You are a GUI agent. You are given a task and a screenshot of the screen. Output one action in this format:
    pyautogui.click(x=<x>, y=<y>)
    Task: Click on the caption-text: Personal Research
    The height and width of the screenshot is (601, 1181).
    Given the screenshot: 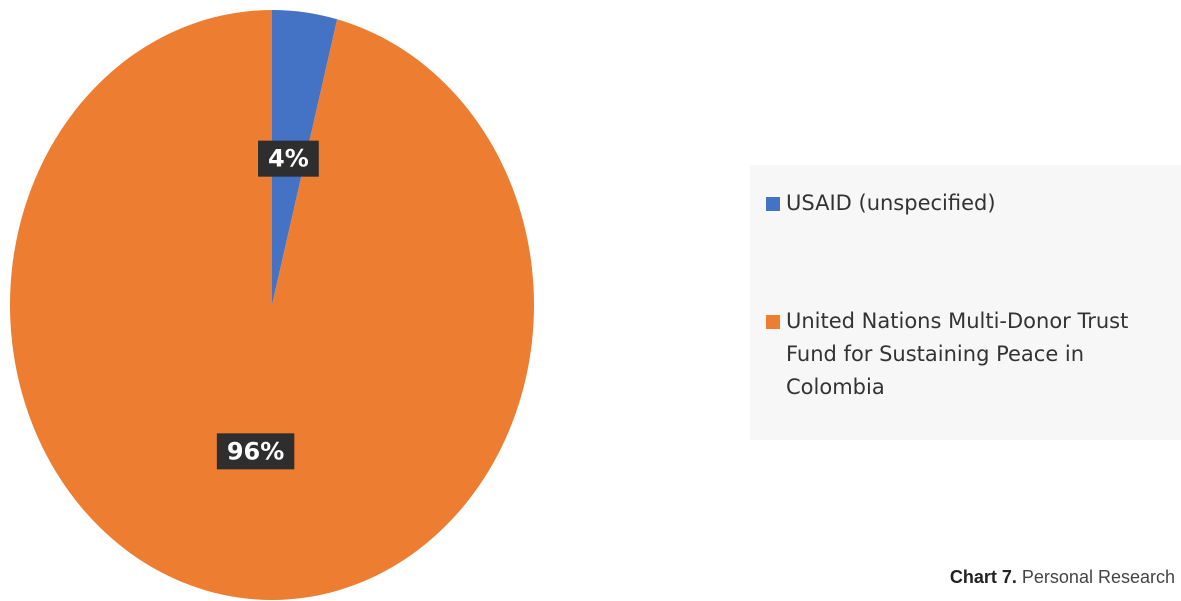 What is the action you would take?
    pyautogui.click(x=1098, y=577)
    